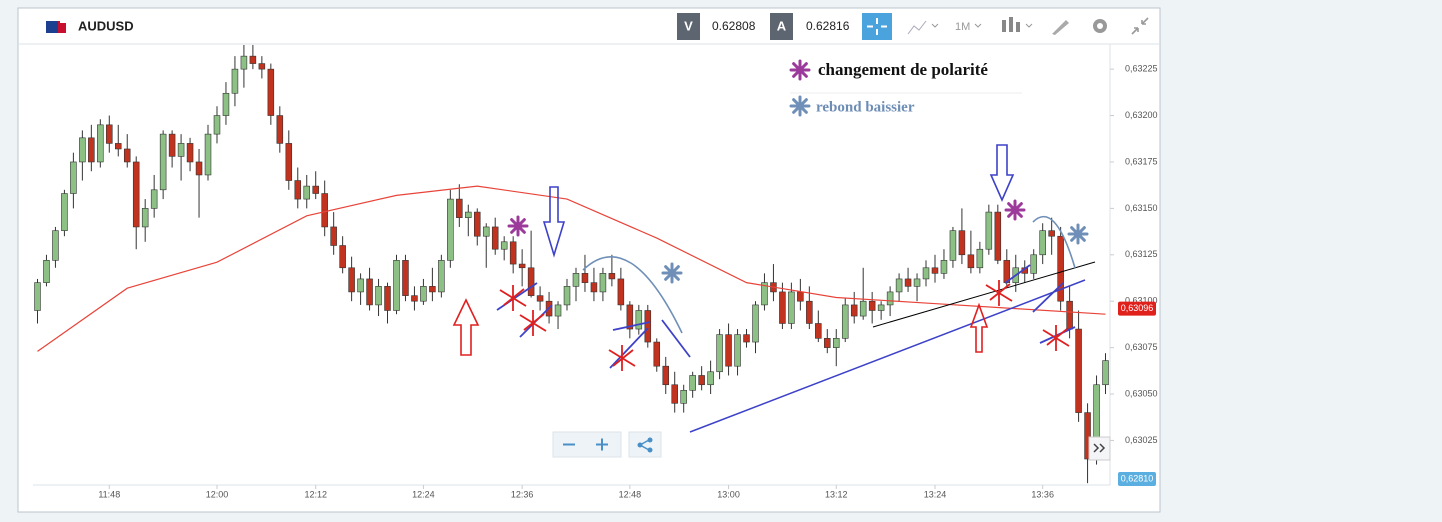  I want to click on y-tick-label: 0,63175, so click(1141, 161).